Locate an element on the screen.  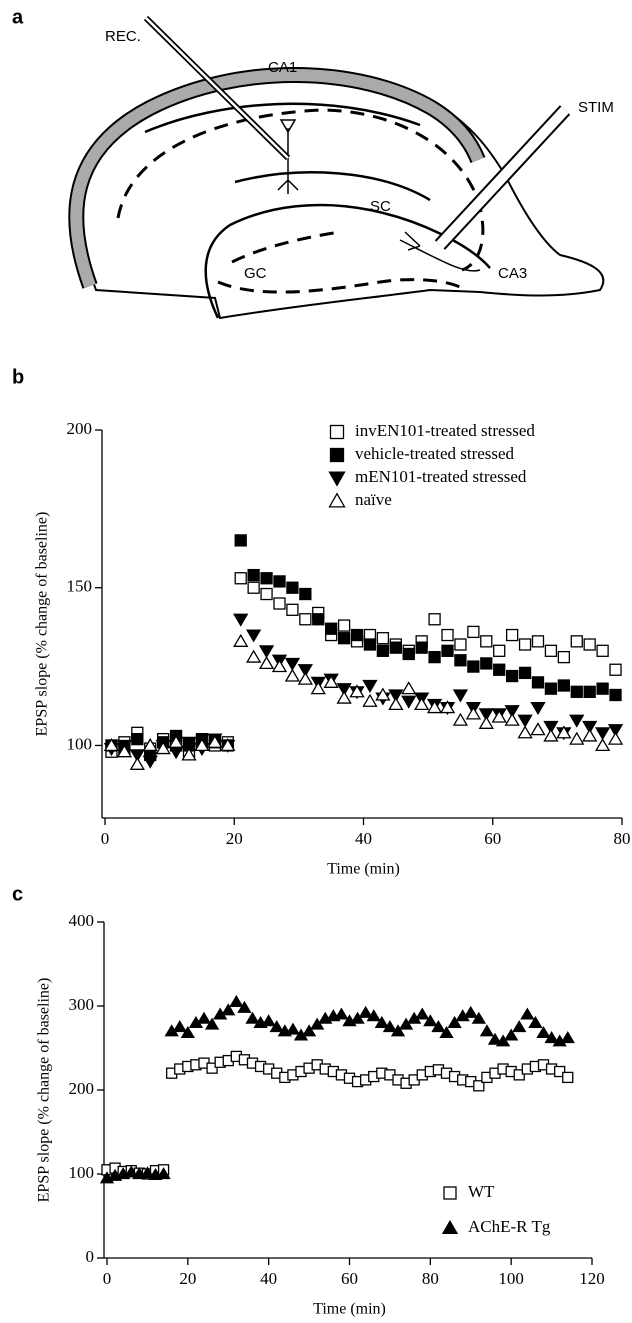
panel-label: a is located at coordinates (18, 17).